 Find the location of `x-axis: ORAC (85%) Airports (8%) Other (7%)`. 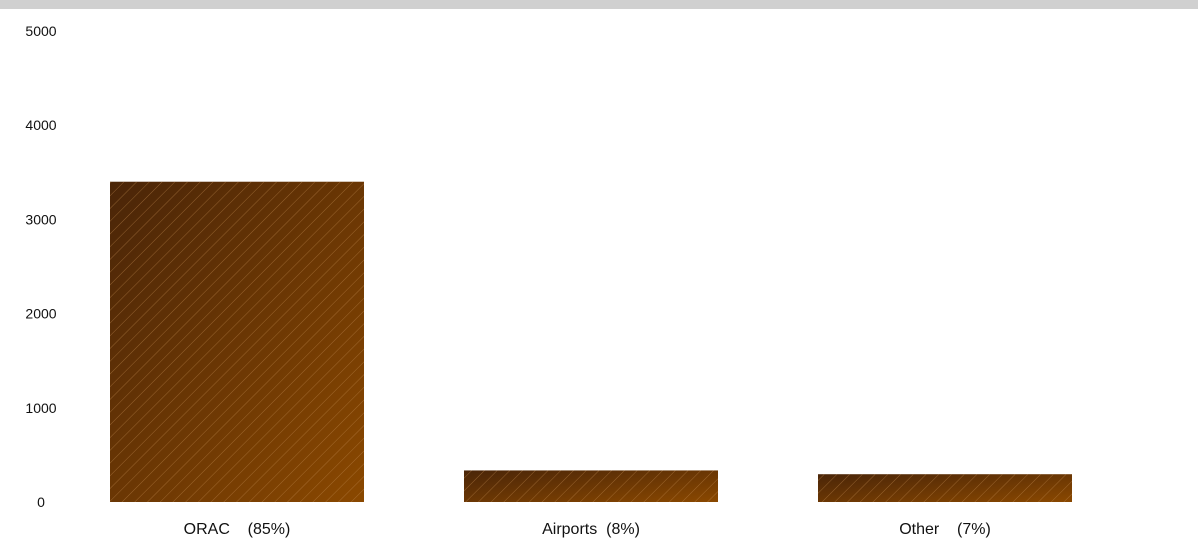

x-axis: ORAC (85%) Airports (8%) Other (7%) is located at coordinates (587, 529).